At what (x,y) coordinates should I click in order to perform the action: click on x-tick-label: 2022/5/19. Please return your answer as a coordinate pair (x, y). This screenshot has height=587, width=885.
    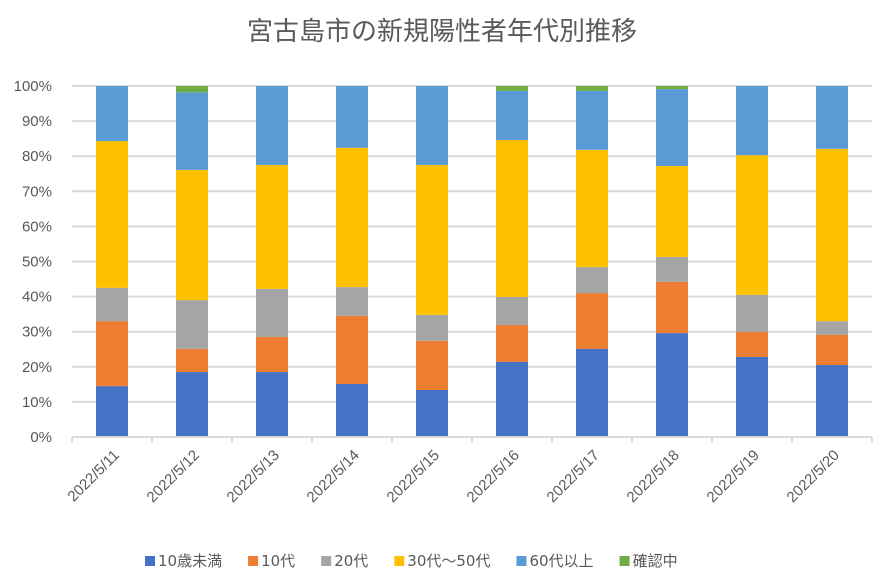
    Looking at the image, I should click on (733, 476).